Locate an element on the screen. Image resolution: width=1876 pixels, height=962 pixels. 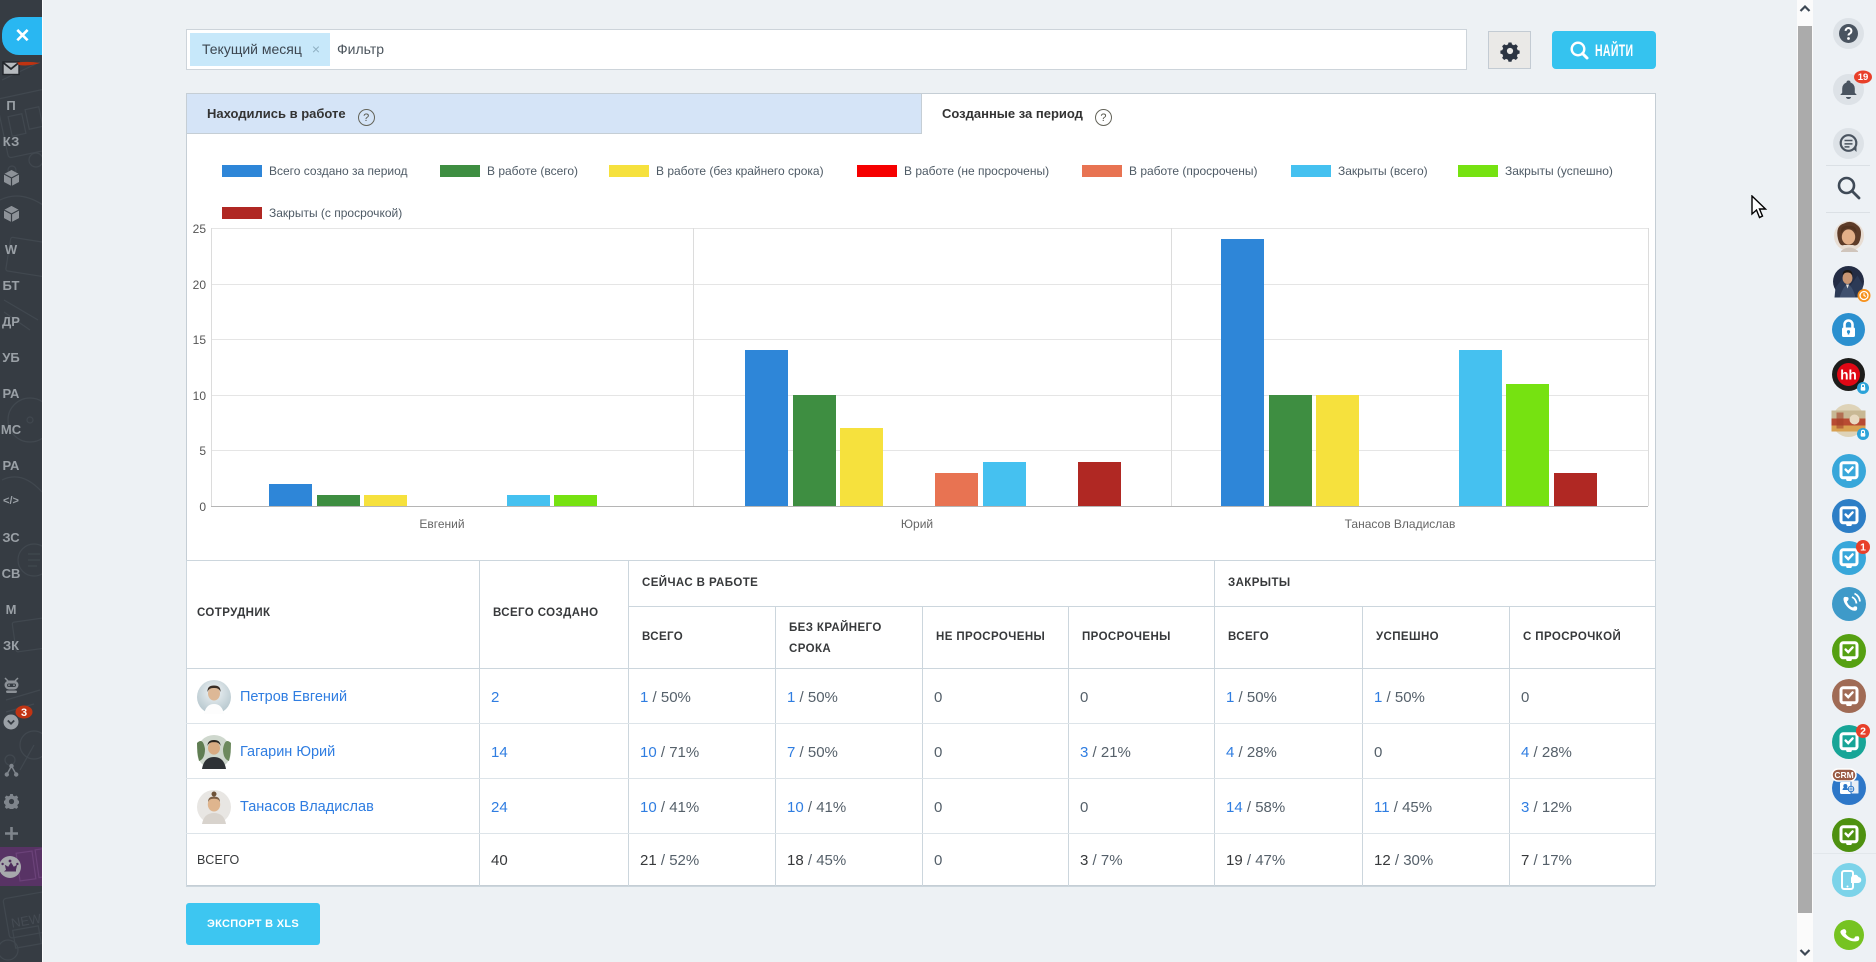
svg-text: 19 is located at coordinates (1863, 77).